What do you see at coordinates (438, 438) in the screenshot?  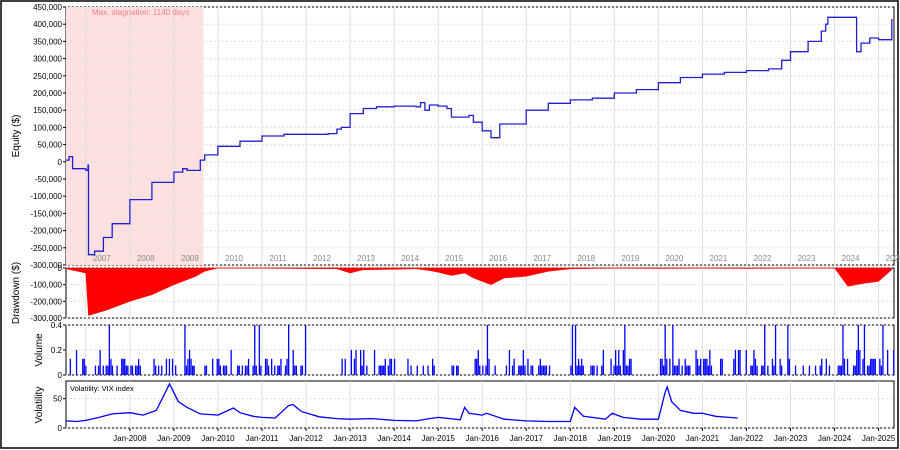 I see `x-tick-label: Jan-2015` at bounding box center [438, 438].